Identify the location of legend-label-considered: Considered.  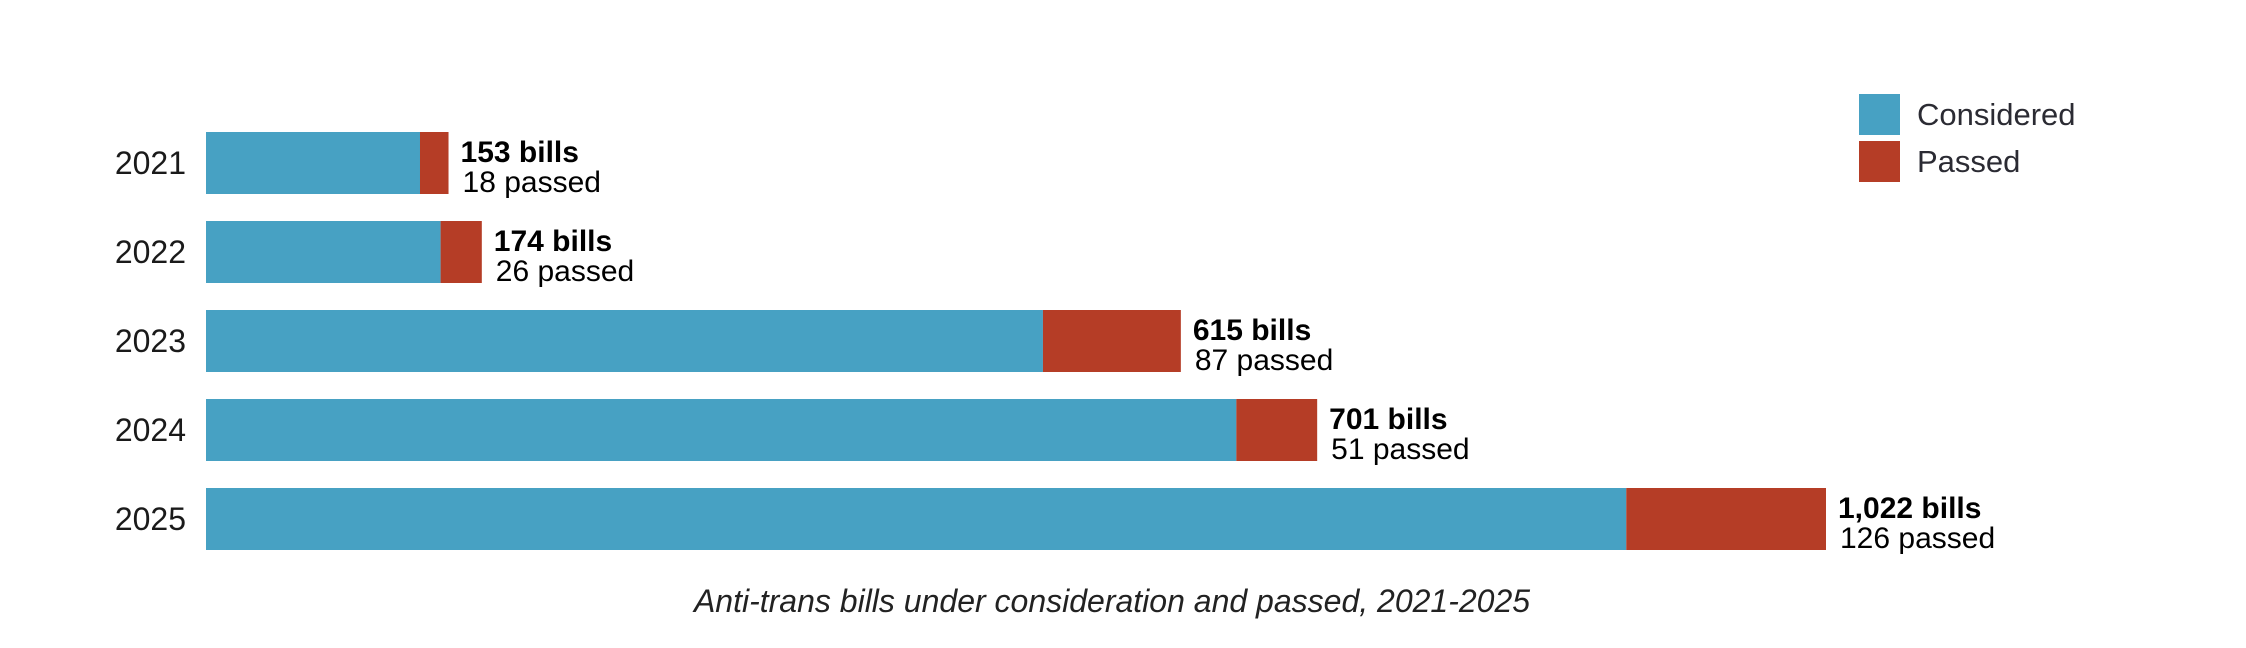
(1996, 114).